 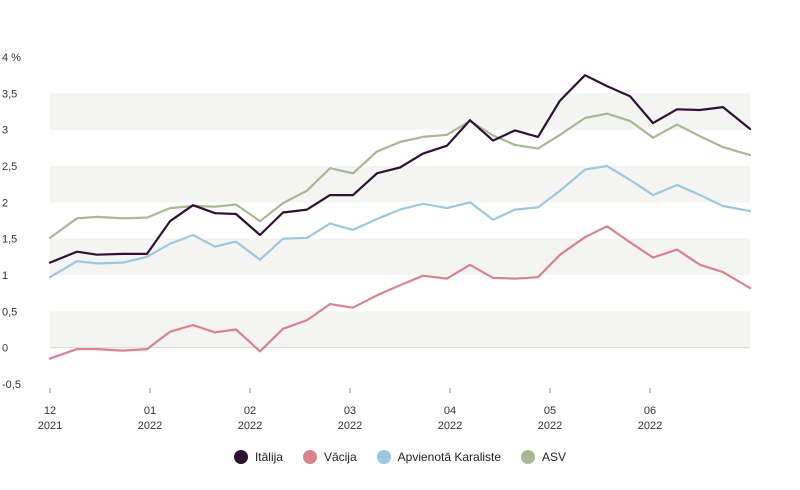 What do you see at coordinates (11, 58) in the screenshot?
I see `y-tick-label: 4 %` at bounding box center [11, 58].